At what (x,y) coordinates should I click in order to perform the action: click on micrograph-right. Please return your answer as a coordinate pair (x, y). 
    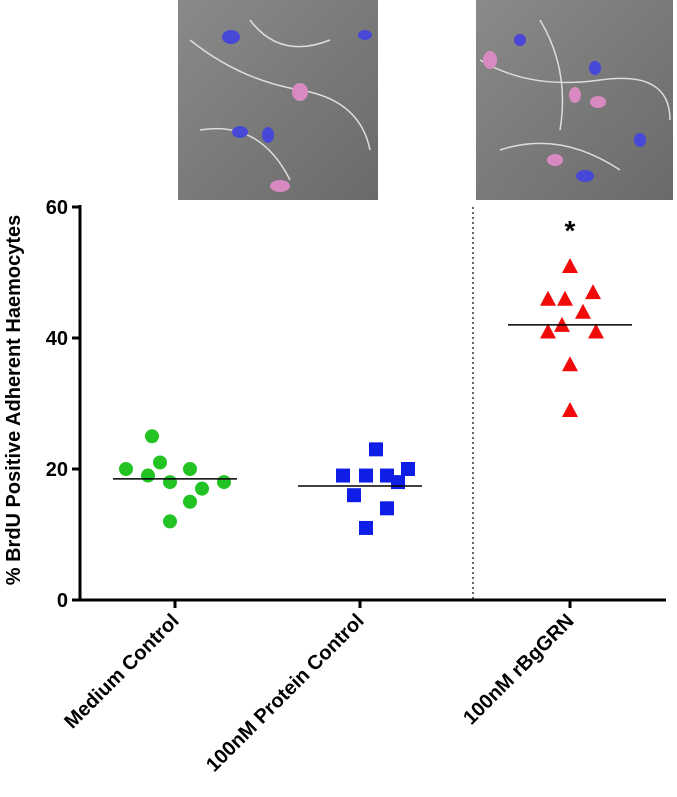
    Looking at the image, I should click on (574, 100).